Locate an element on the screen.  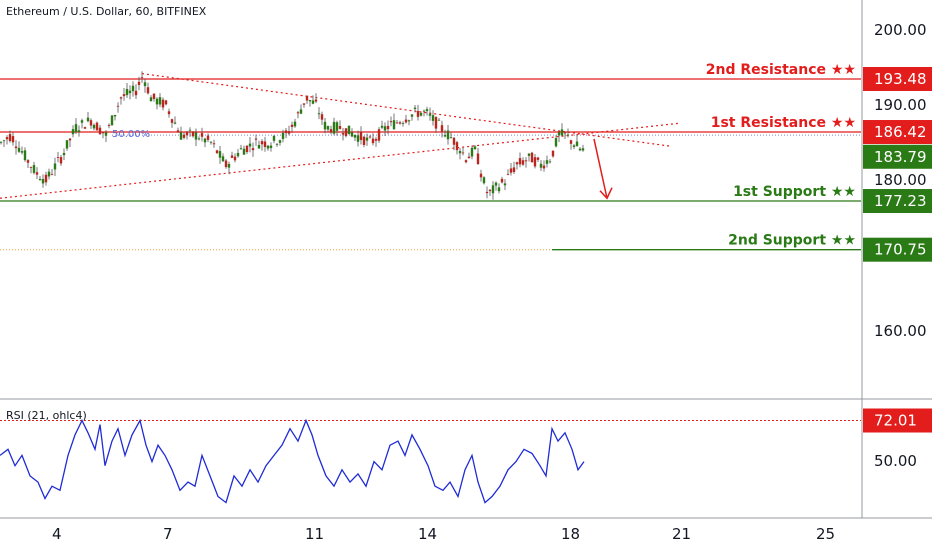
rsi-y-tick-label: 50.00 is located at coordinates (895, 461).